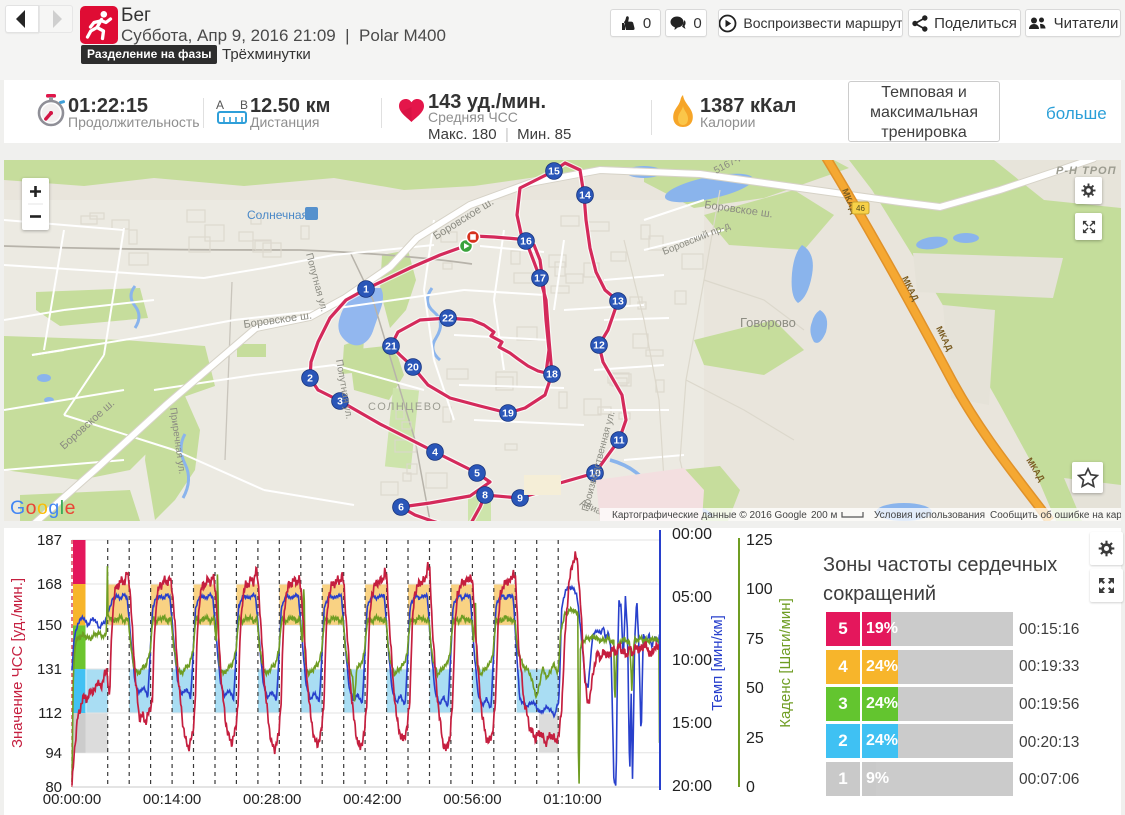 This screenshot has height=815, width=1125. What do you see at coordinates (340, 402) in the screenshot?
I see `svg-text: 3` at bounding box center [340, 402].